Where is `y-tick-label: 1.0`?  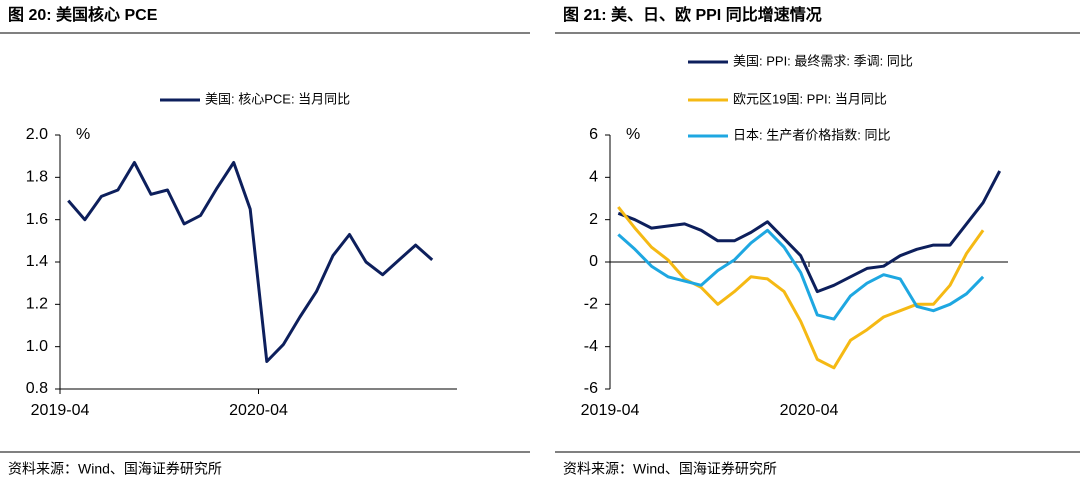 y-tick-label: 1.0 is located at coordinates (37, 346).